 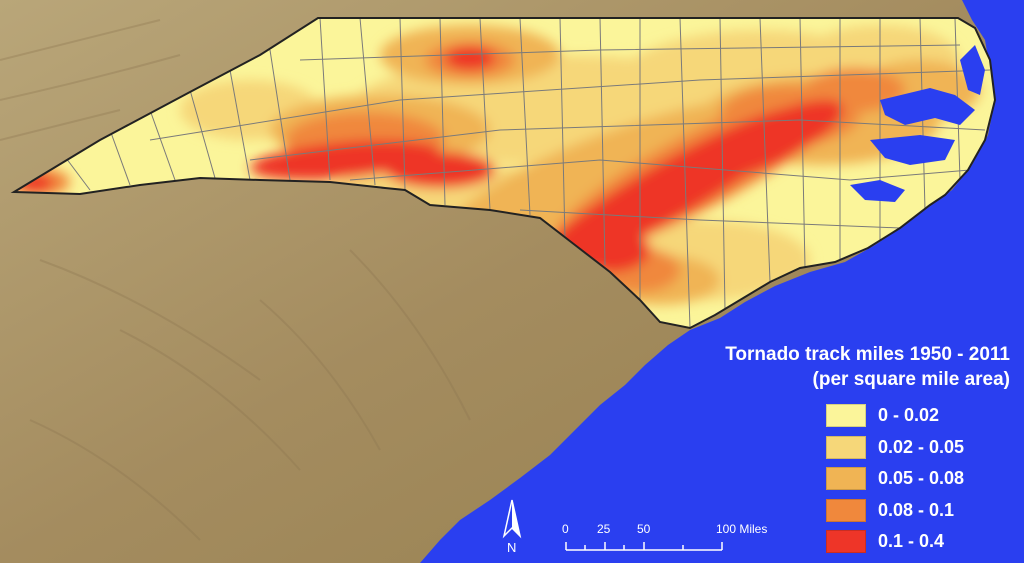 What do you see at coordinates (644, 529) in the screenshot?
I see `scale-label-50: 50` at bounding box center [644, 529].